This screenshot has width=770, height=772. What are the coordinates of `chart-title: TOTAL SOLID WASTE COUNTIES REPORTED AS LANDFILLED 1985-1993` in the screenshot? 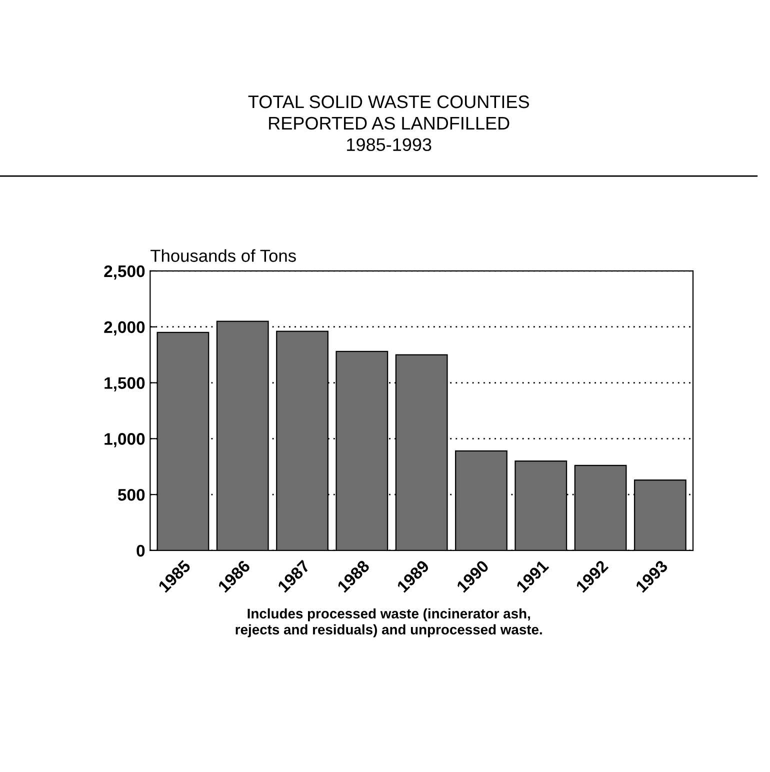 It's located at (388, 123).